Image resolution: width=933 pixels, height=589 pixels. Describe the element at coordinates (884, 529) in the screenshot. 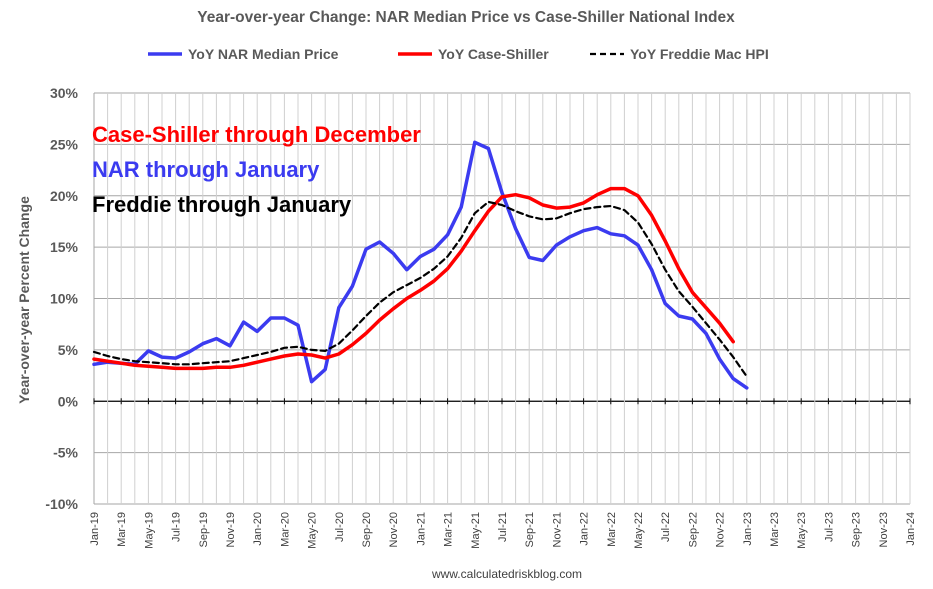

I see `x-tick-label: Nov-23` at that location.